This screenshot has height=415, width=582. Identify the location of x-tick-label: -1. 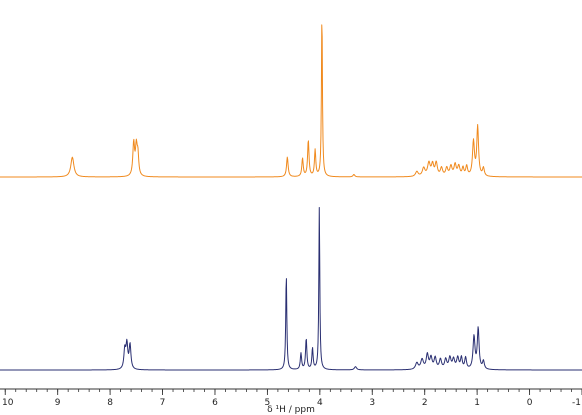
(576, 403).